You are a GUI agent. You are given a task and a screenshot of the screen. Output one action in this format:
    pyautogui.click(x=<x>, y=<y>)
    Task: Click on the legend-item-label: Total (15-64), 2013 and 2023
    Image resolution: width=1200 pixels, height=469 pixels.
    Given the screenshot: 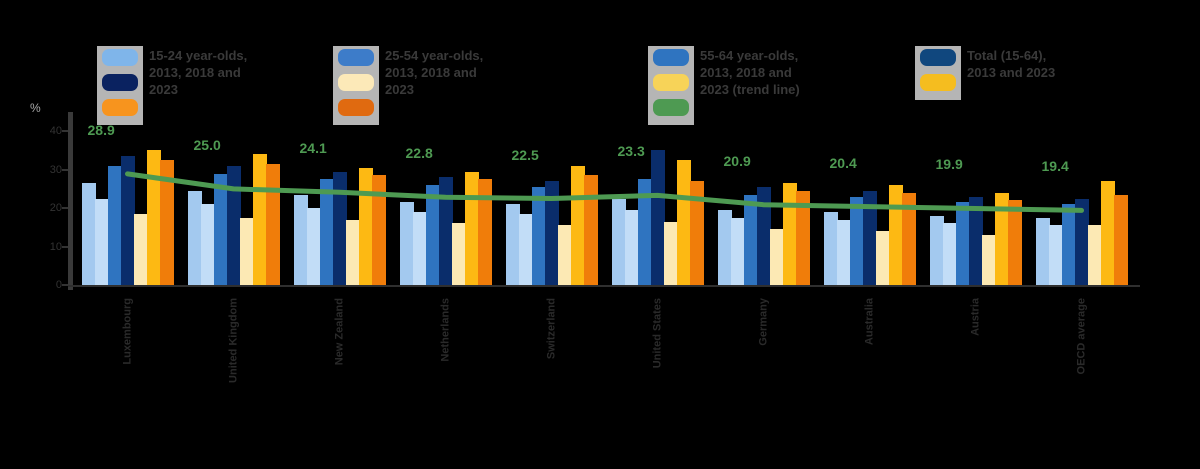 What is the action you would take?
    pyautogui.click(x=1054, y=64)
    